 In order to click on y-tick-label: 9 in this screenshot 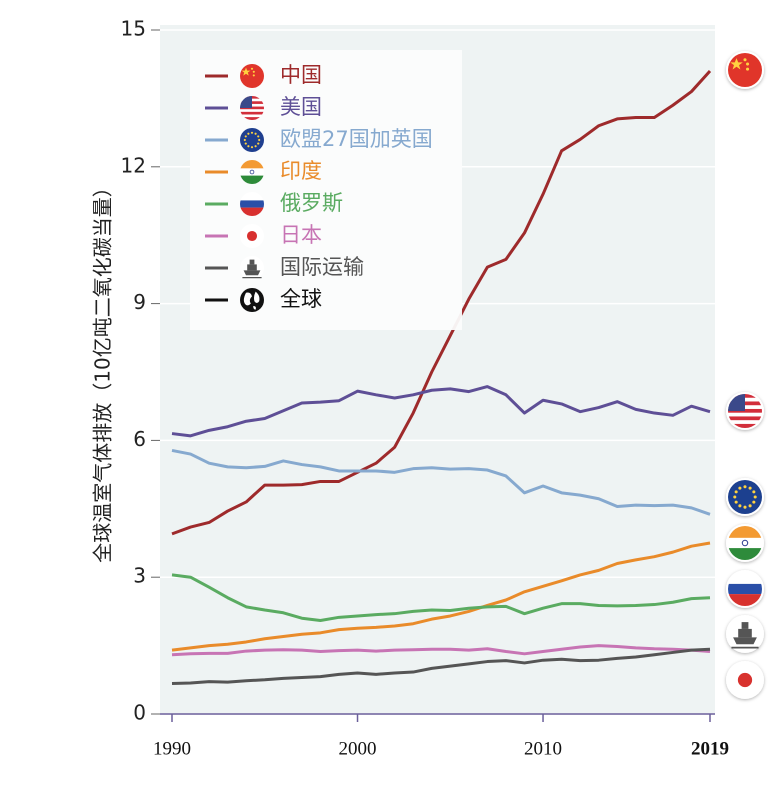, I will do `click(139, 302)`.